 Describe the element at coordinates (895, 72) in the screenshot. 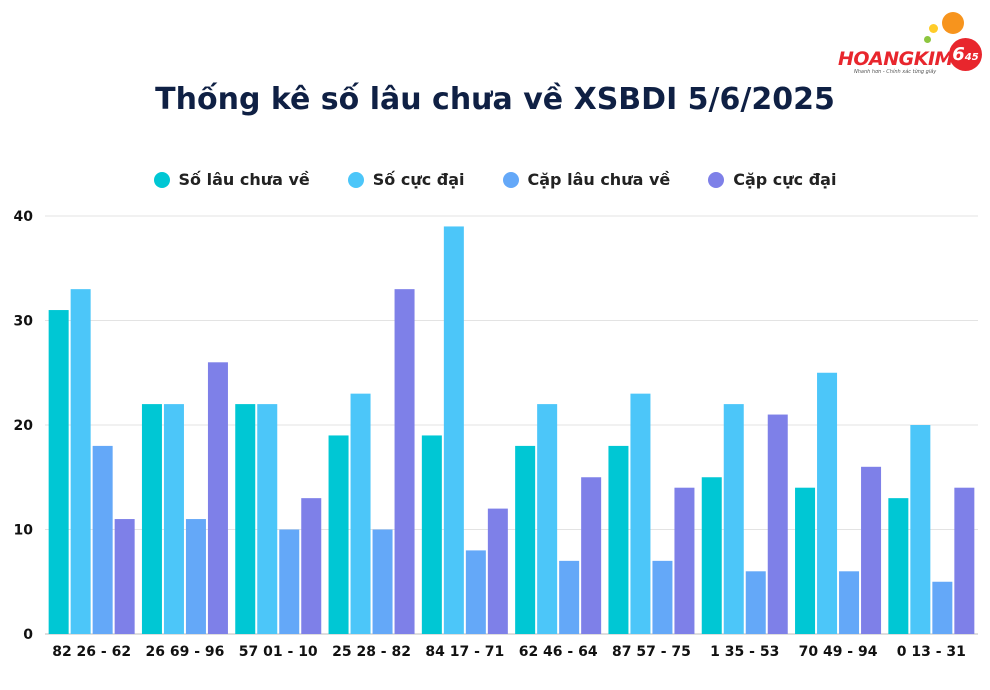

I see `logo-tagline: Nhanh hơn - Chính xác từng giây` at that location.